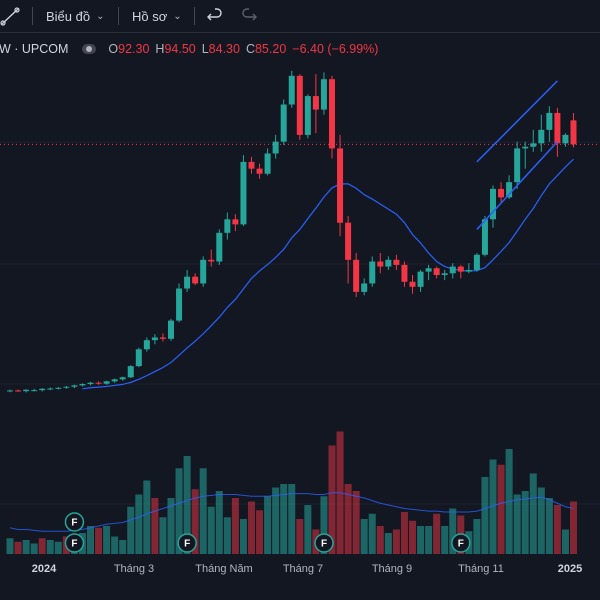  I want to click on top-toolbar: Biểu đồ ⌄ Hồ sơ ⌄, so click(300, 16).